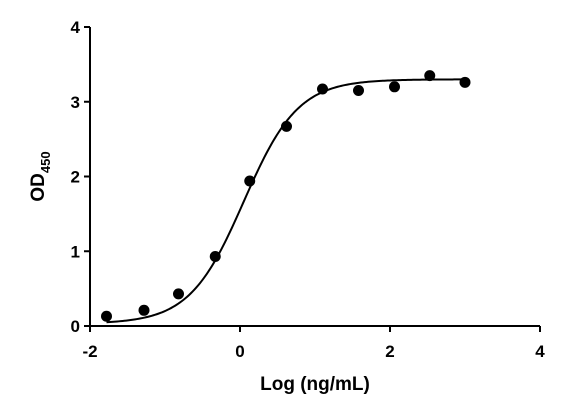 The width and height of the screenshot is (588, 401). Describe the element at coordinates (75, 326) in the screenshot. I see `y-tick-label: 0` at that location.